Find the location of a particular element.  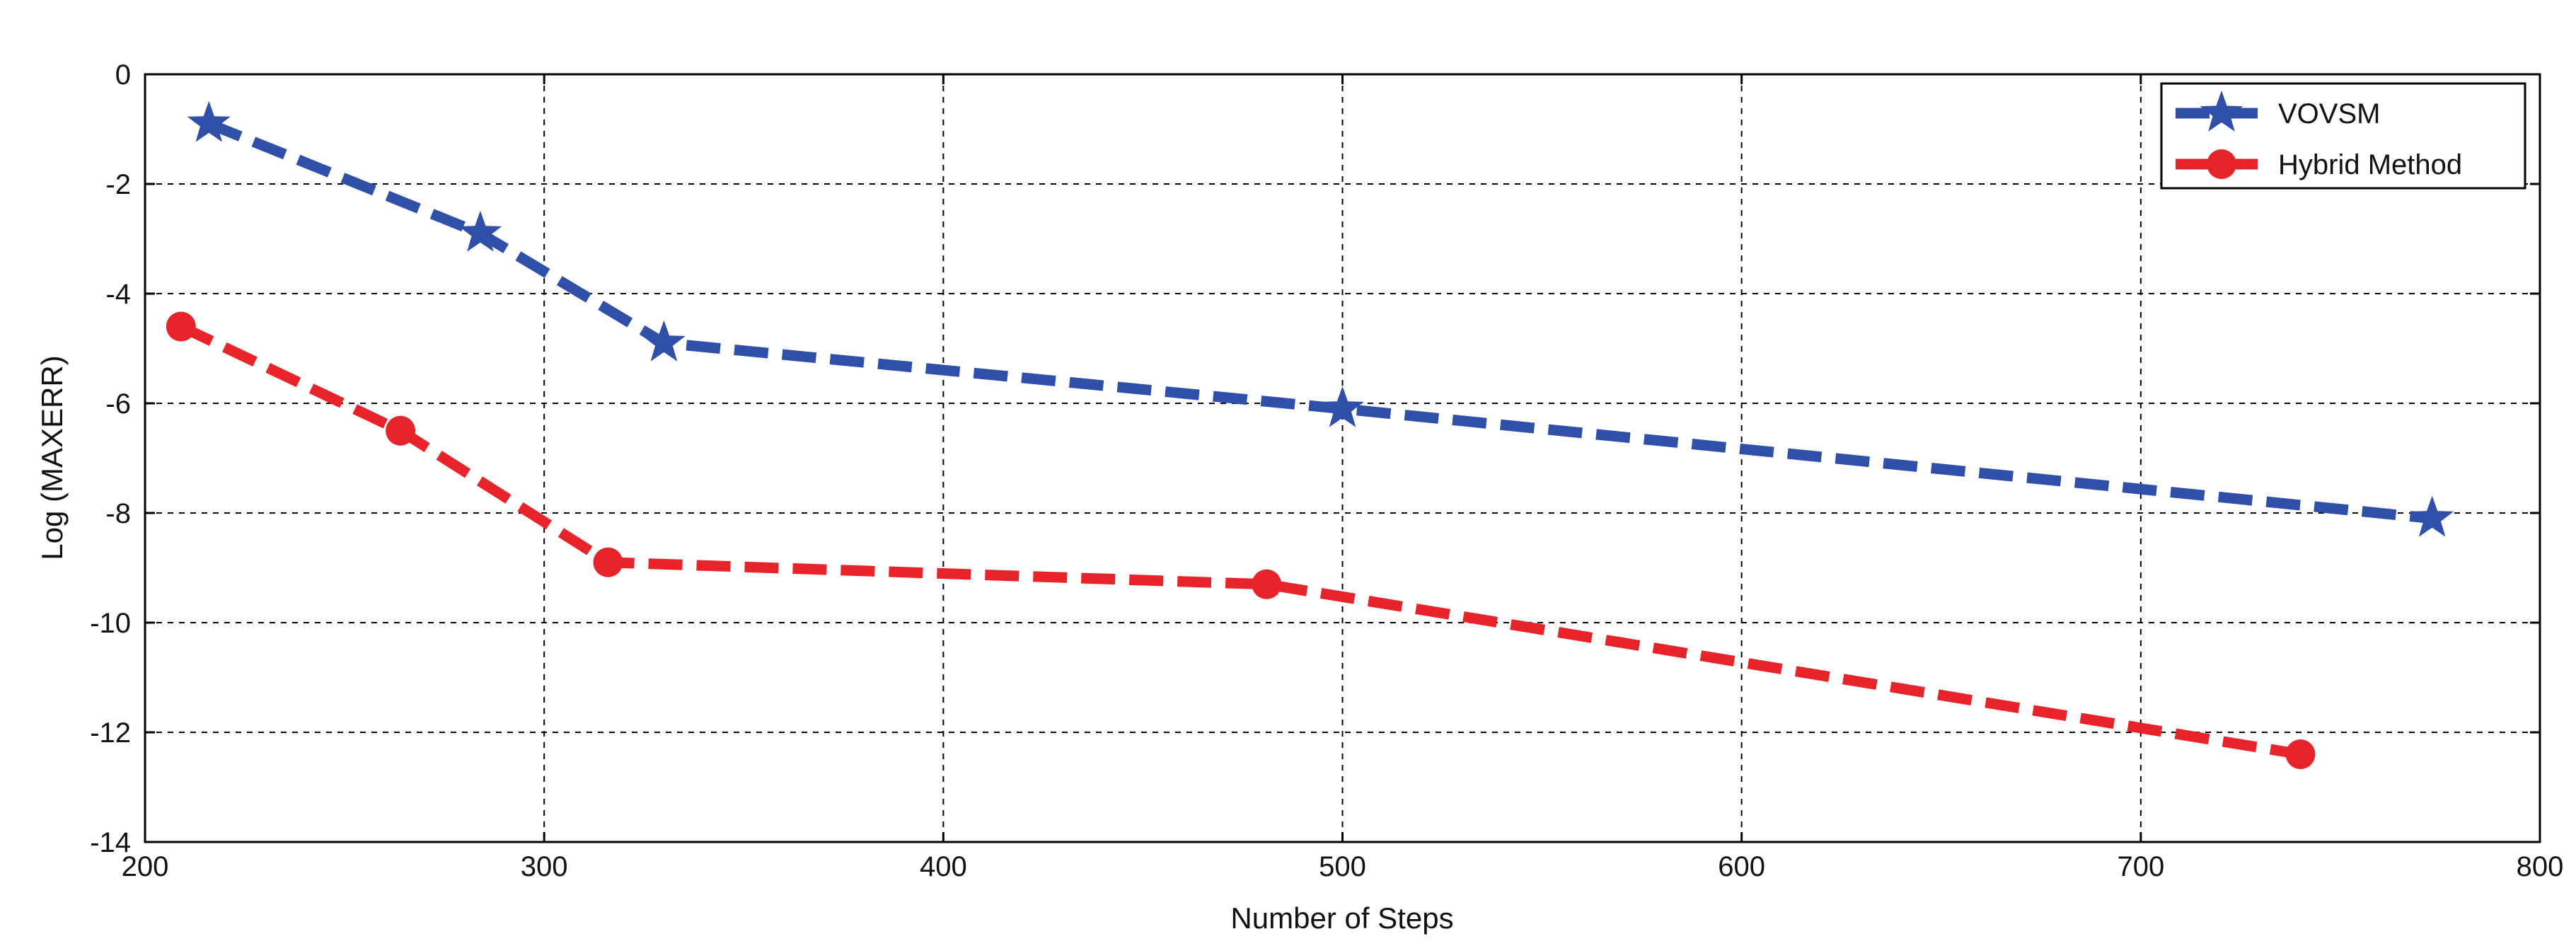

y-tick-label: -2 is located at coordinates (118, 184).